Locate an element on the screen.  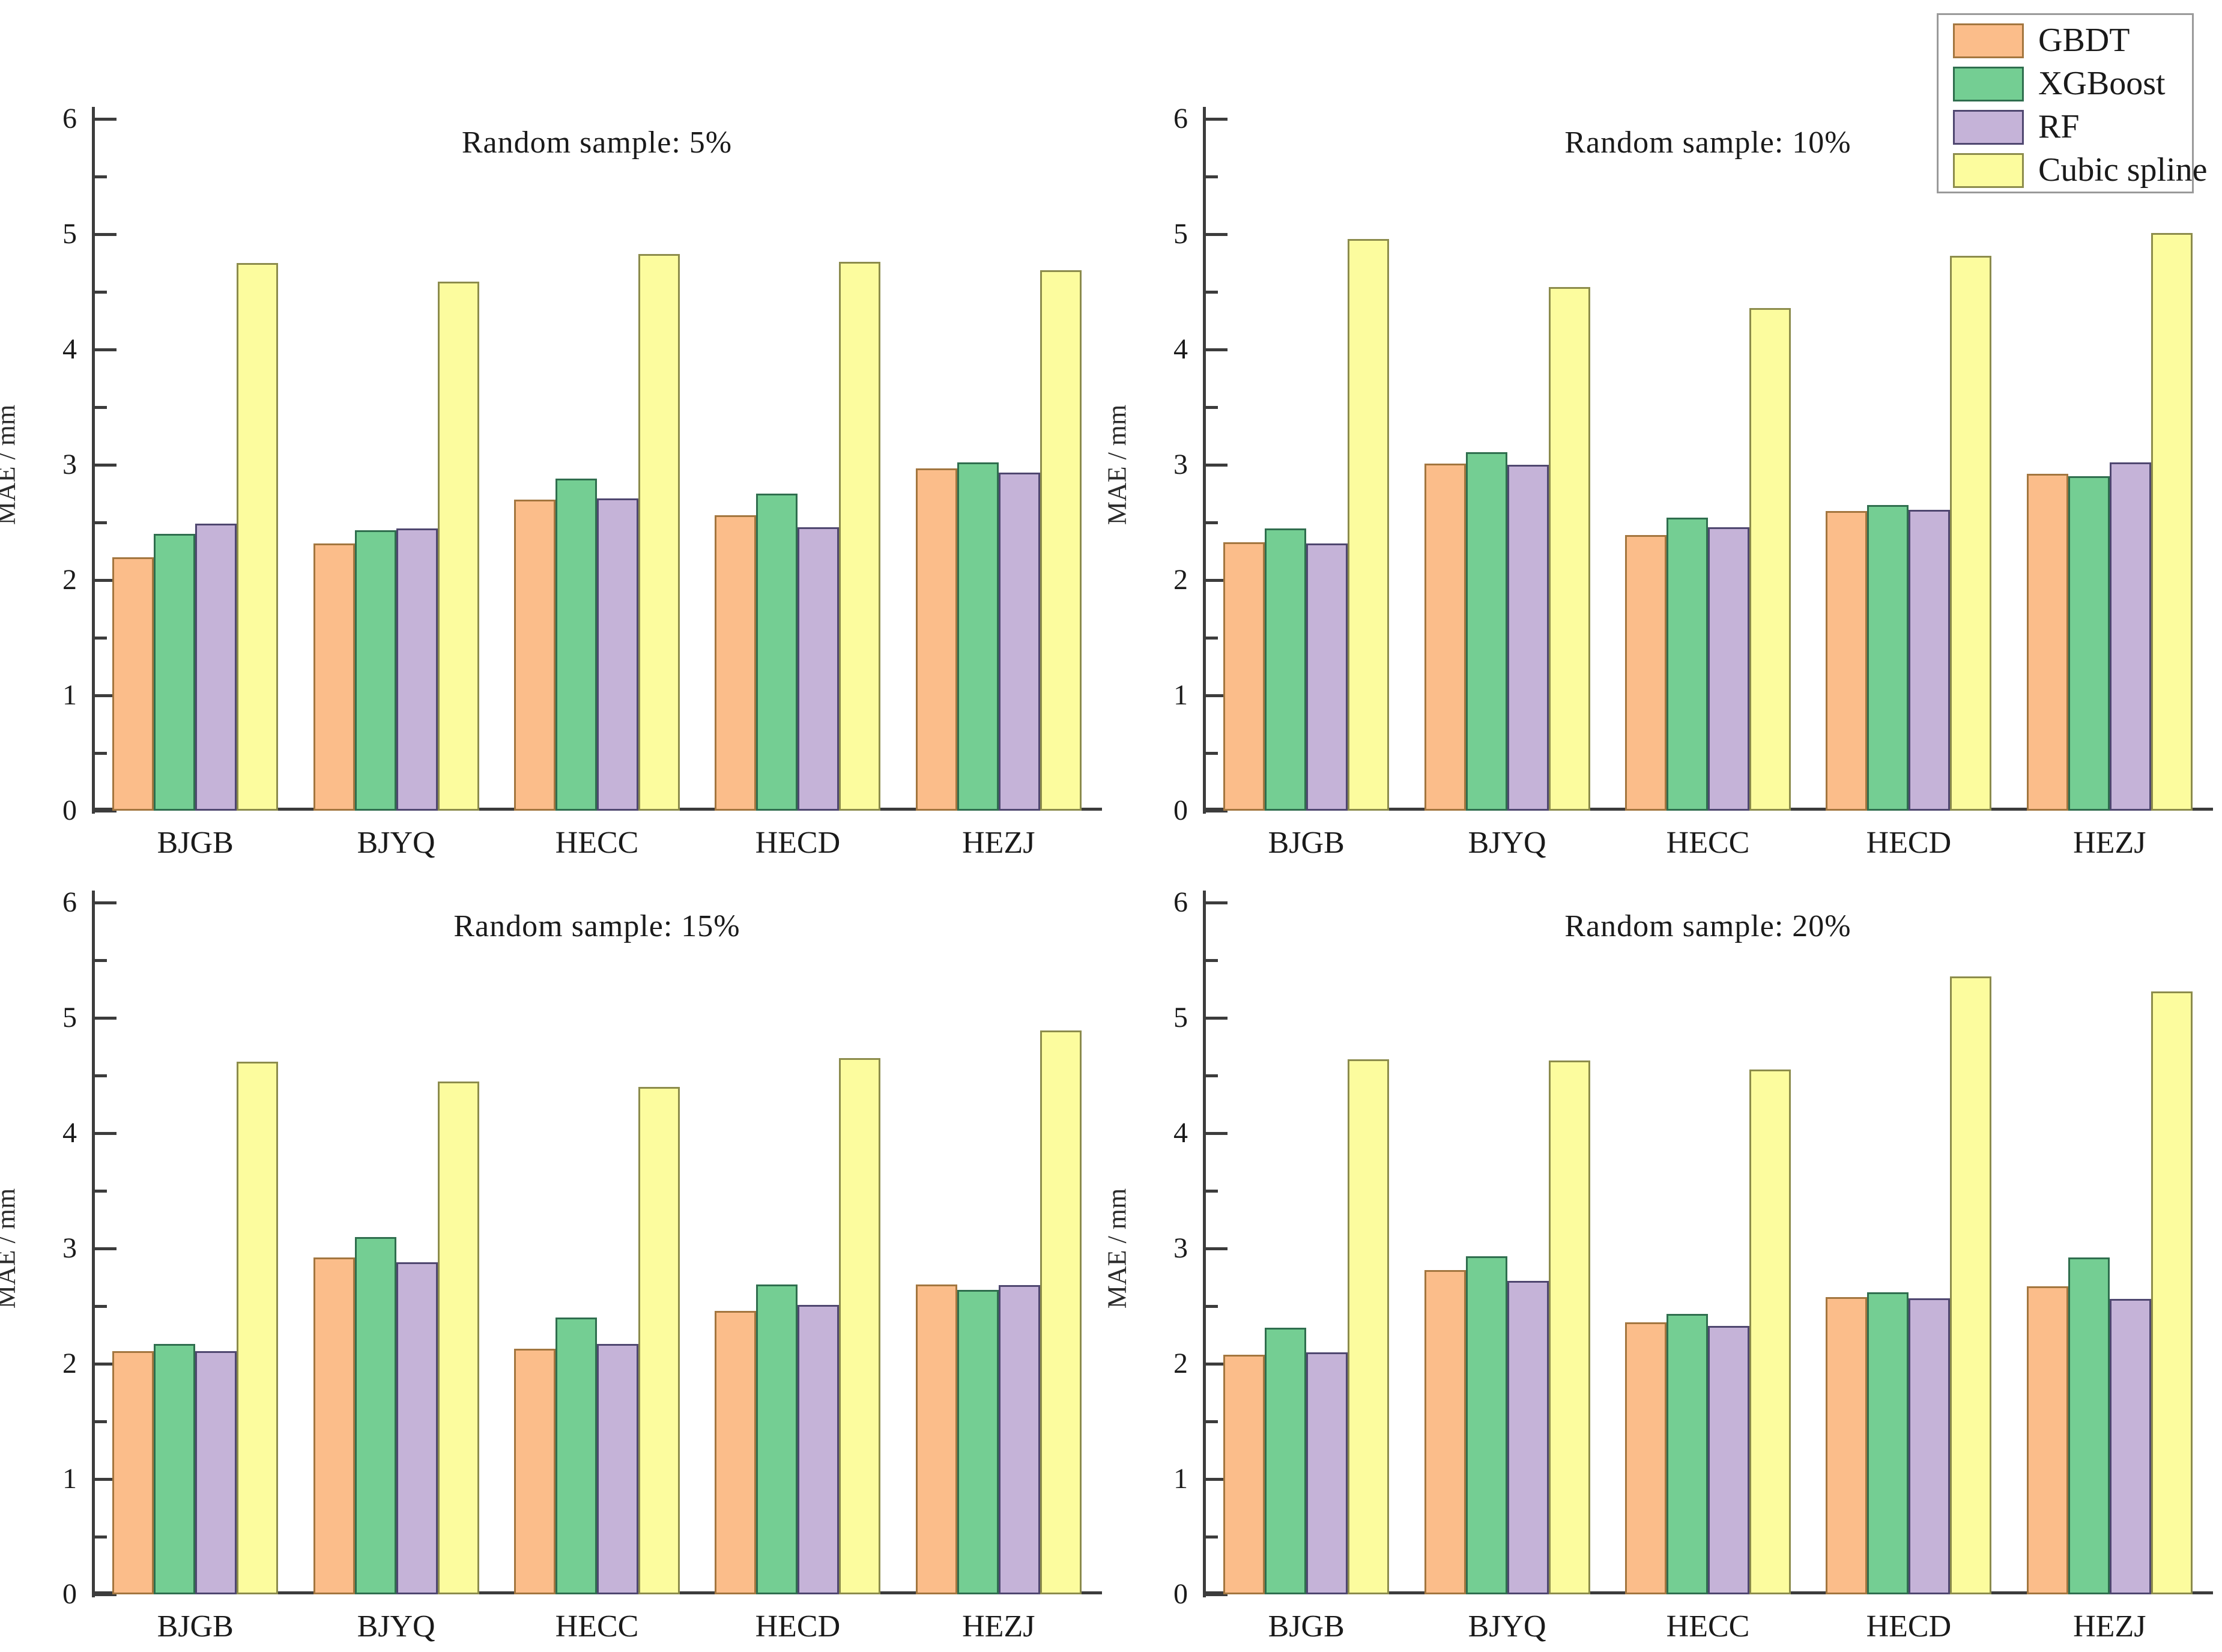
y-tick-label: 5 is located at coordinates (1180, 1017).